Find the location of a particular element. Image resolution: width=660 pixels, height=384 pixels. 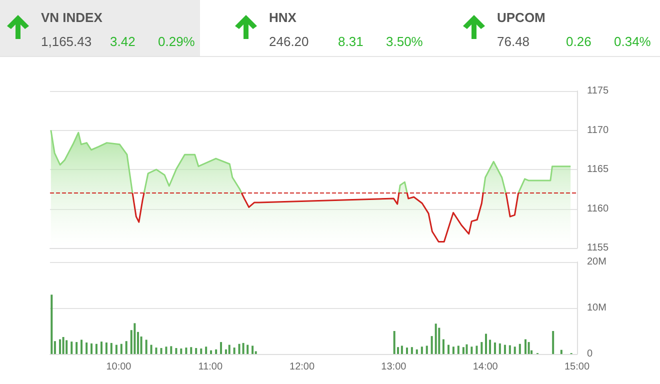

text: VN INDEX is located at coordinates (71, 17).